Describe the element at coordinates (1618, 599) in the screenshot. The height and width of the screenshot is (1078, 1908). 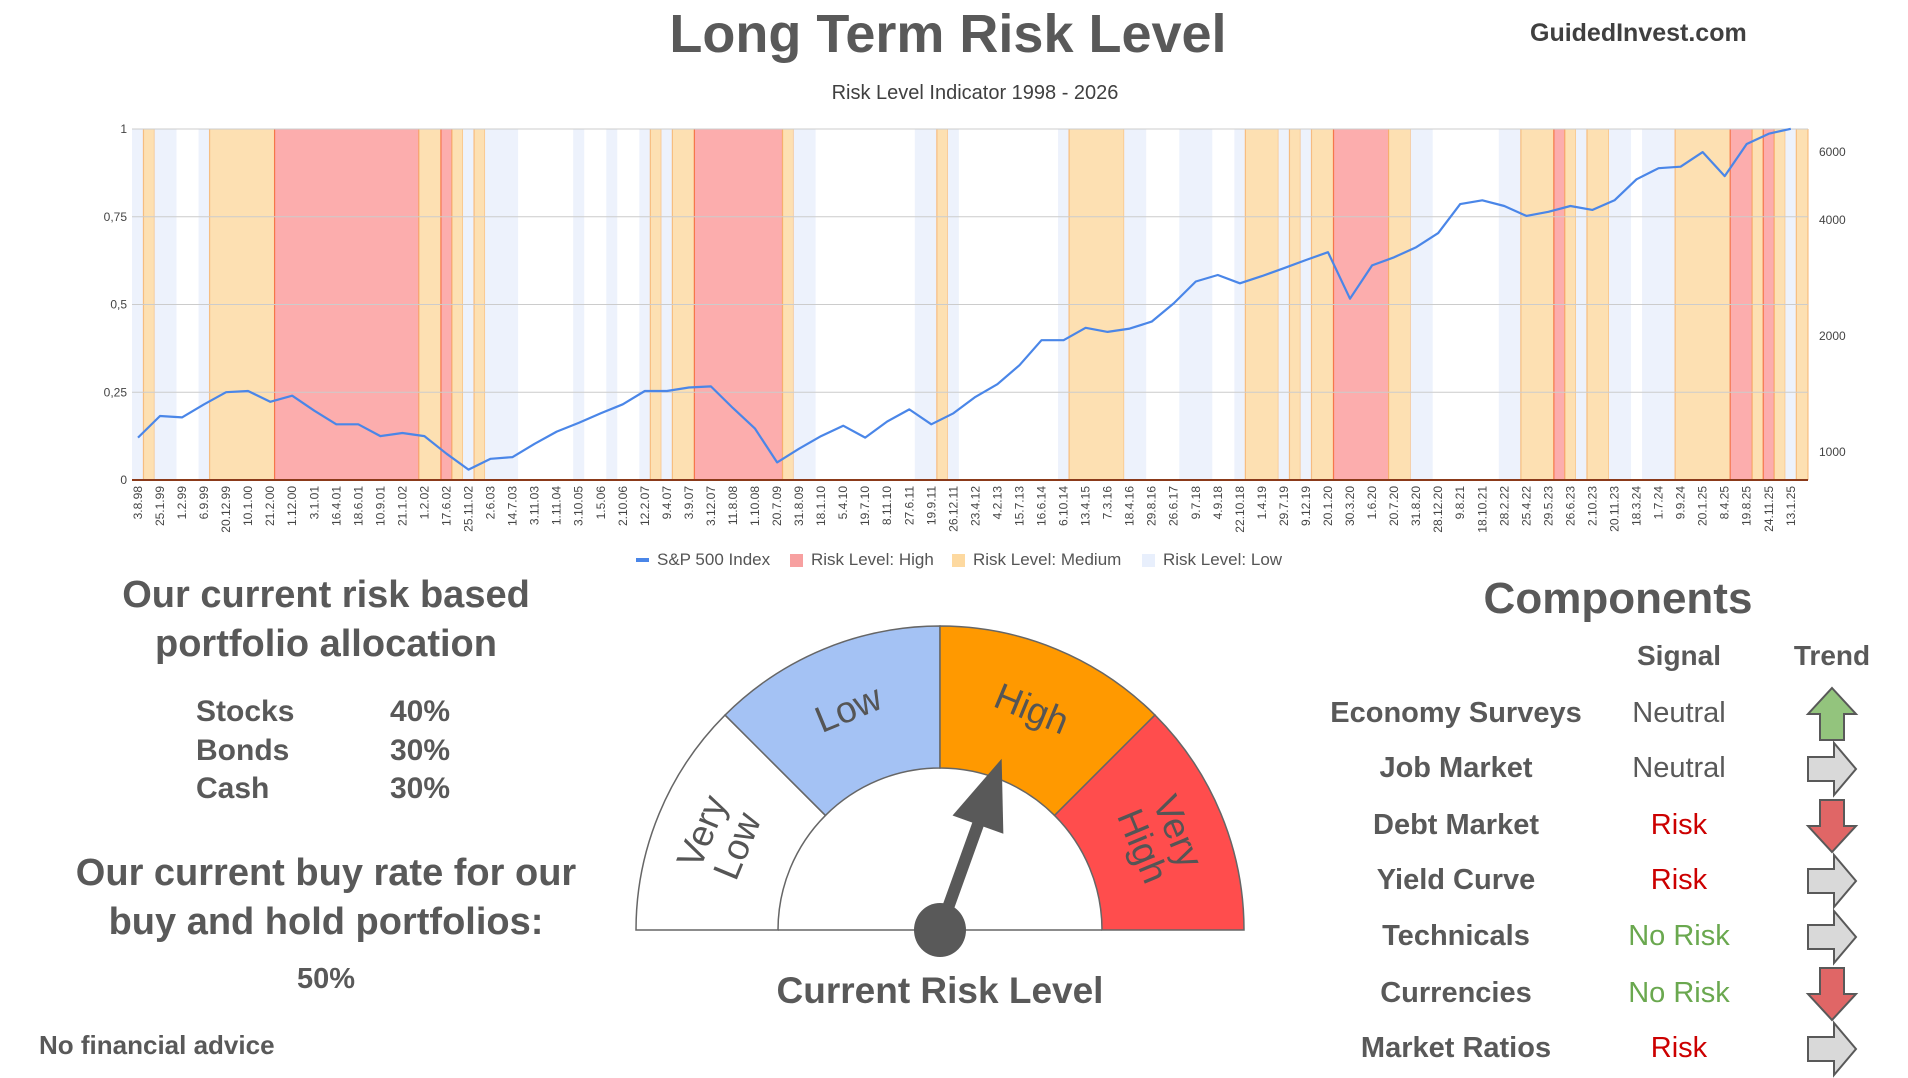
I see `components-title: Components` at that location.